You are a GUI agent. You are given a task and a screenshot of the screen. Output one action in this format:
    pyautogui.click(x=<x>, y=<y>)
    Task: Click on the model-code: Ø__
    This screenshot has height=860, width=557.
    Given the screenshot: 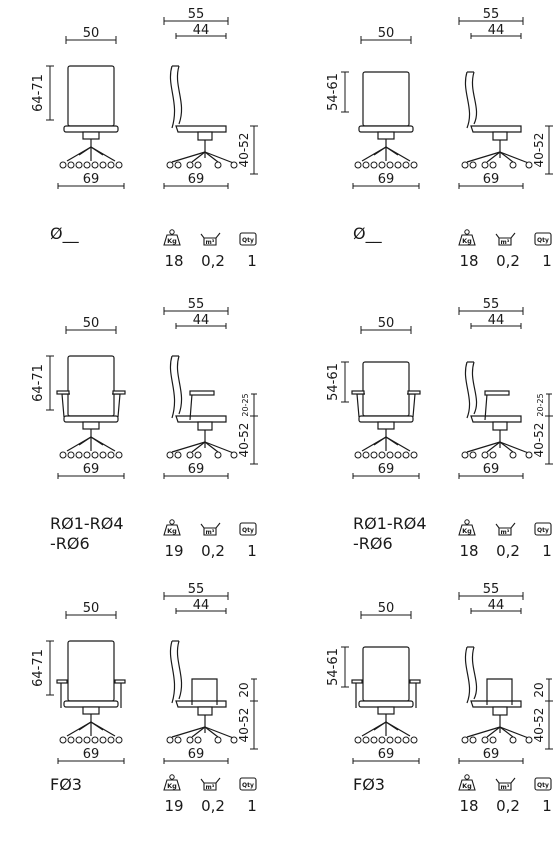 What is the action you would take?
    pyautogui.click(x=367, y=233)
    